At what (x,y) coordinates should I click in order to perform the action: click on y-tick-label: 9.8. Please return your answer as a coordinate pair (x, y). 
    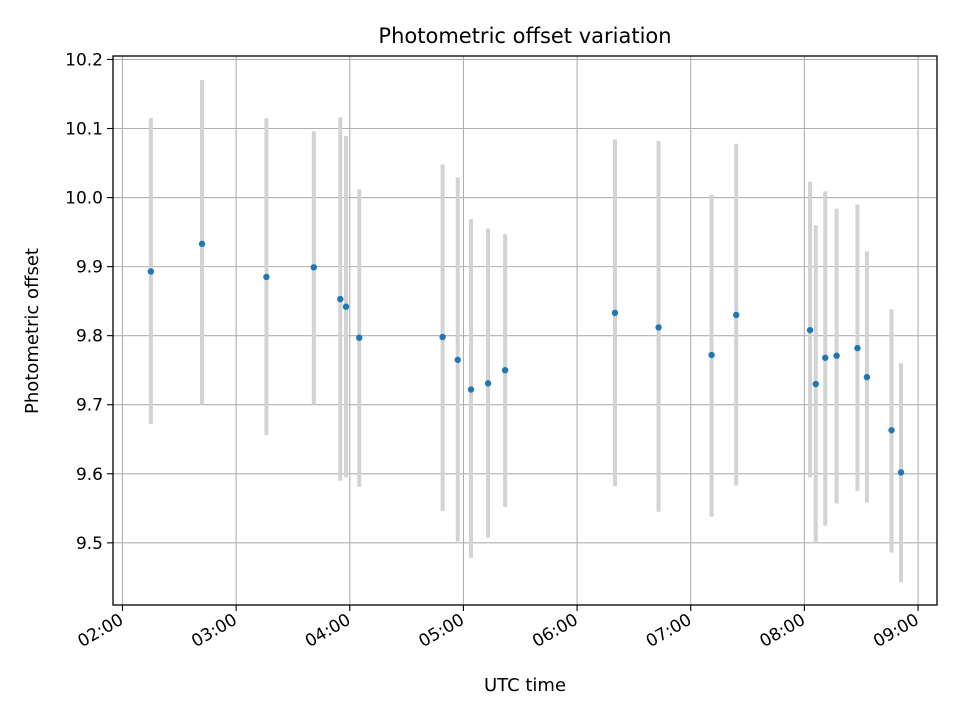
    Looking at the image, I should click on (89, 337).